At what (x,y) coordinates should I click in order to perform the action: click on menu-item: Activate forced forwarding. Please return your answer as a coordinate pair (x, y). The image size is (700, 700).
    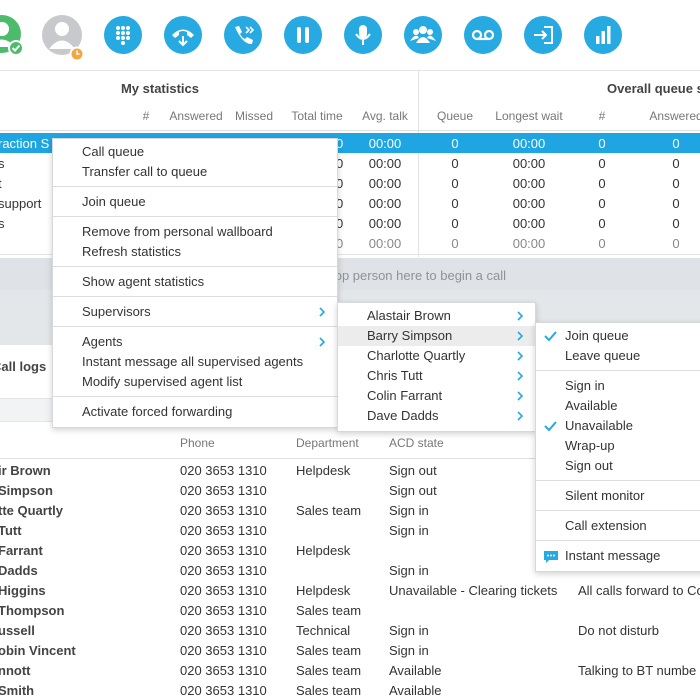
    Looking at the image, I should click on (195, 412).